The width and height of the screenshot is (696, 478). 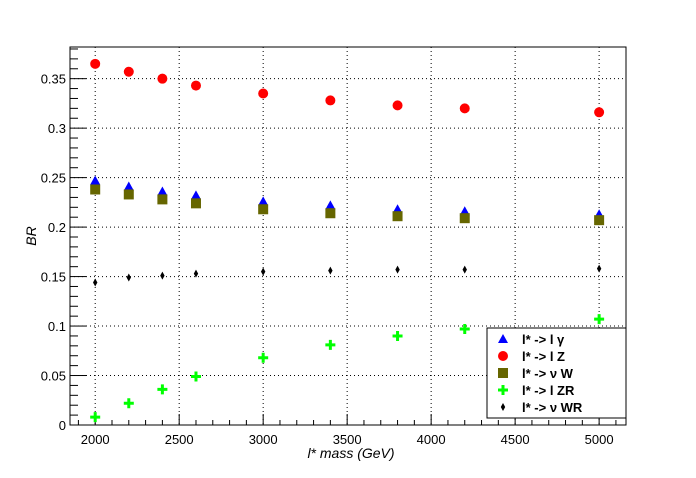 I want to click on x-tick-label: 2000, so click(x=95, y=439).